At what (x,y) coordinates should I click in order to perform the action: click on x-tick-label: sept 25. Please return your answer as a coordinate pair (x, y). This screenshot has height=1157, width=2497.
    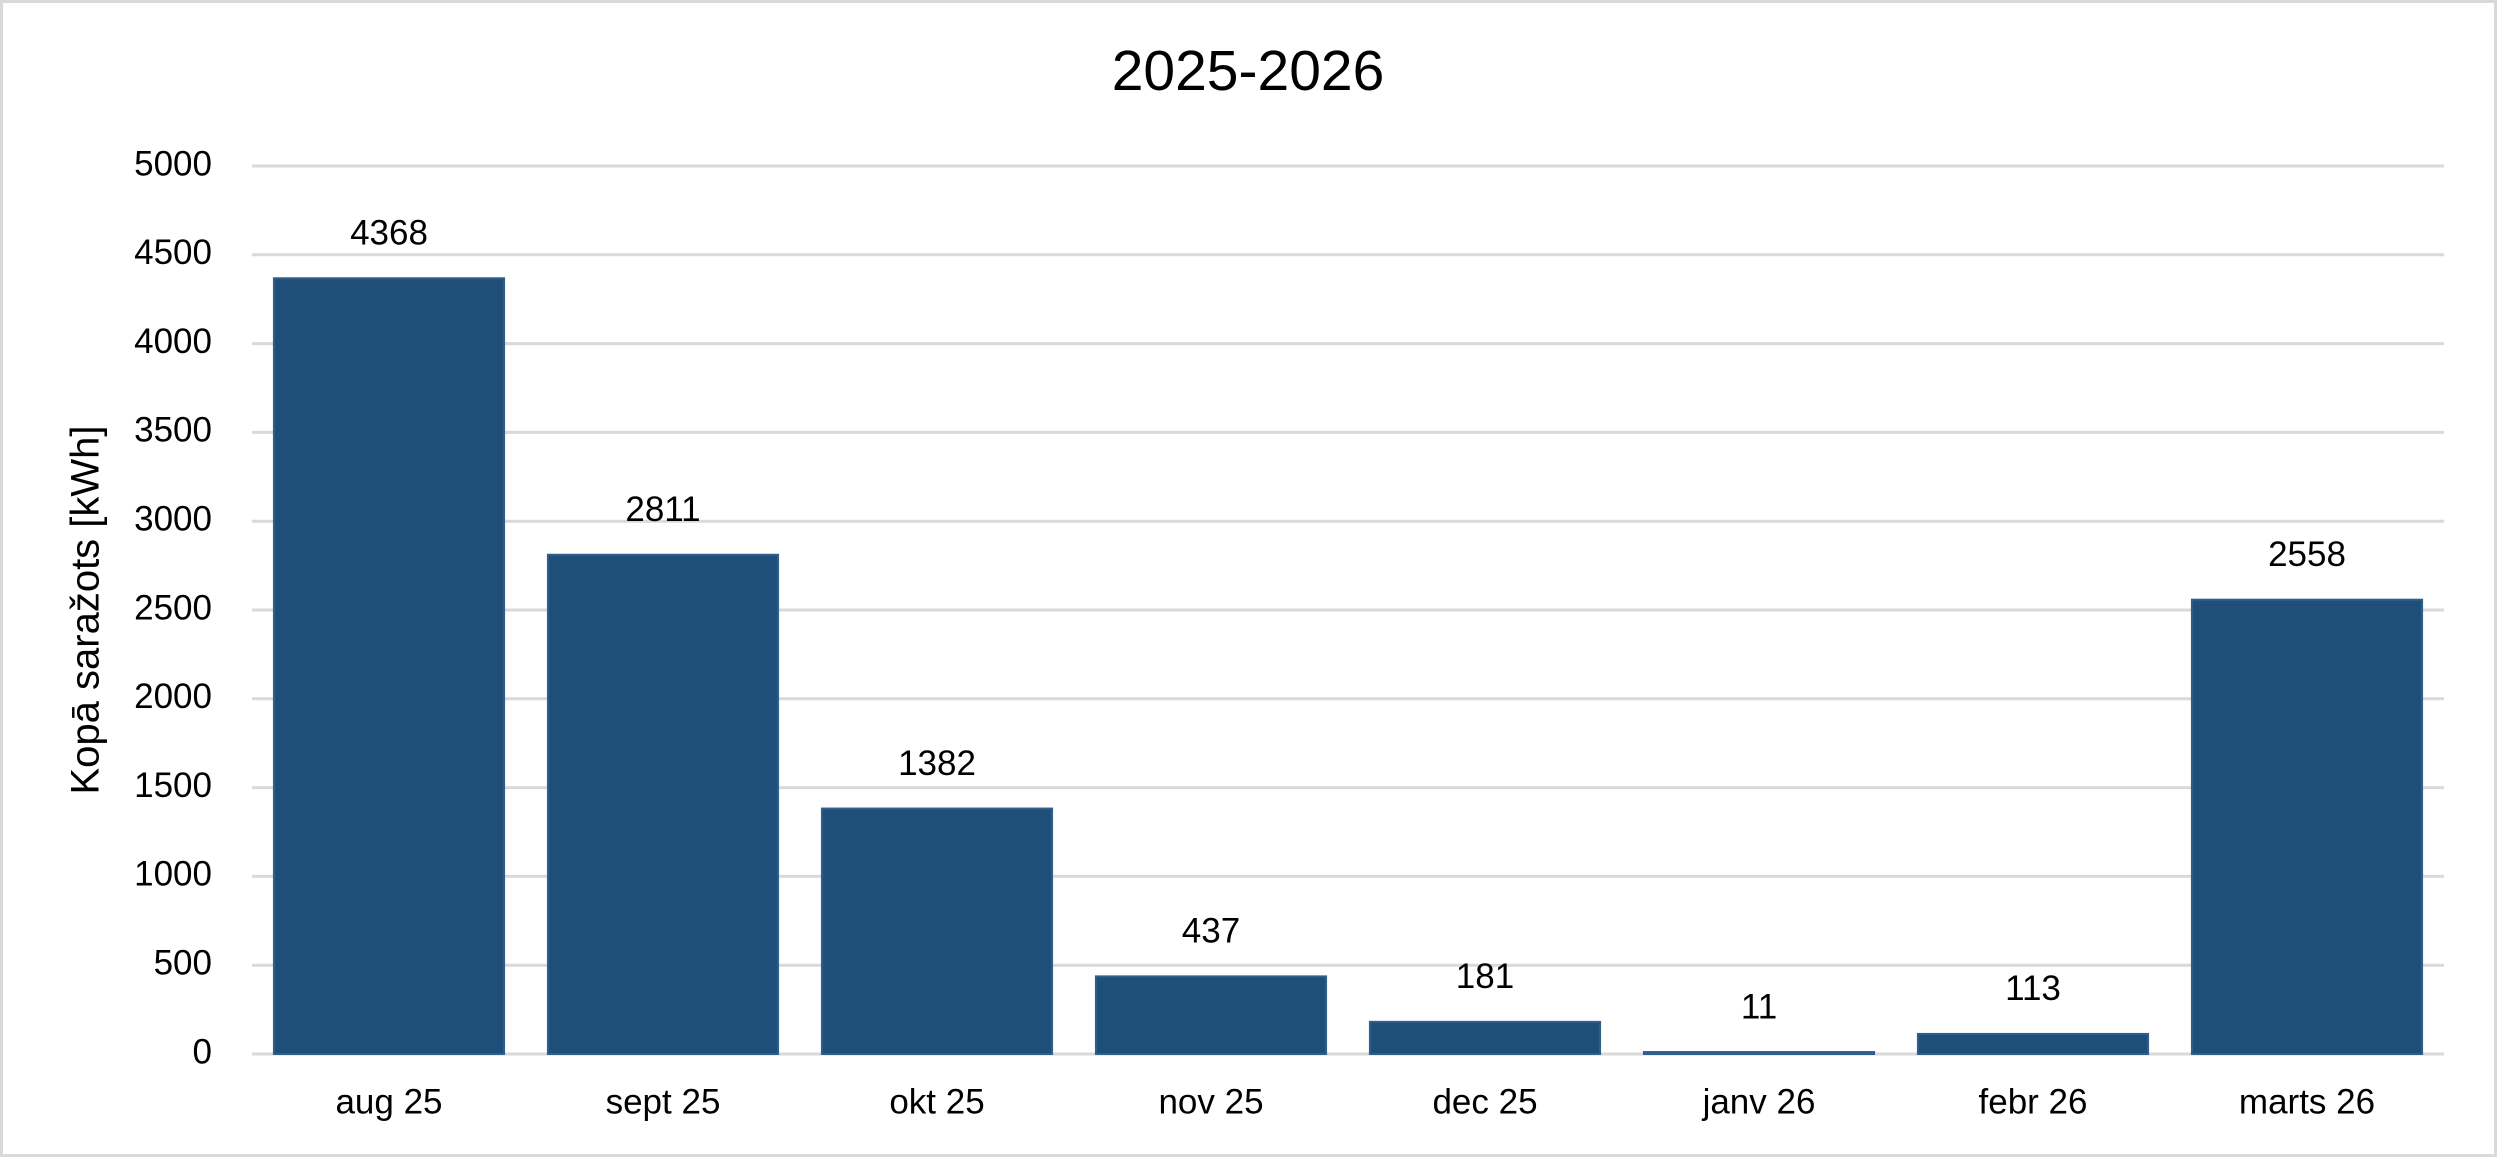
    Looking at the image, I should click on (663, 1101).